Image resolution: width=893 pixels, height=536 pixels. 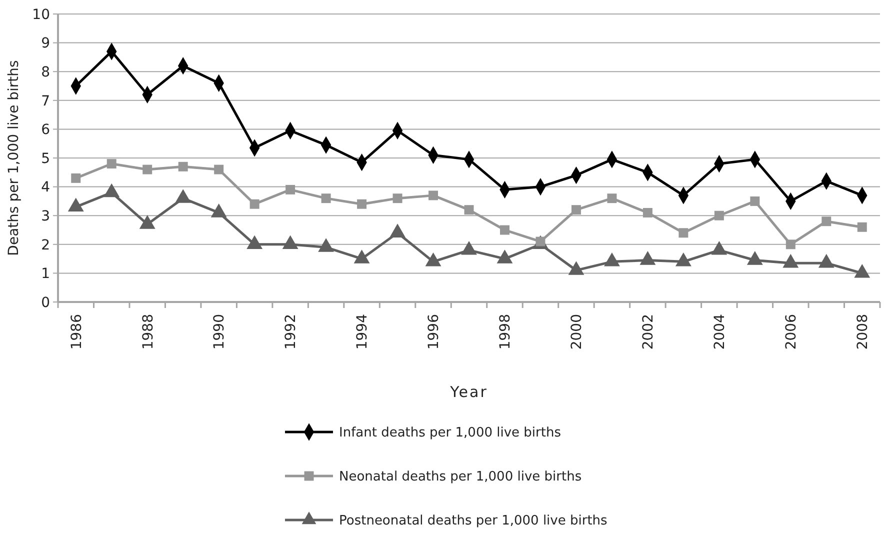 I want to click on legend-label: Infant deaths per 1,000 live births, so click(x=450, y=433).